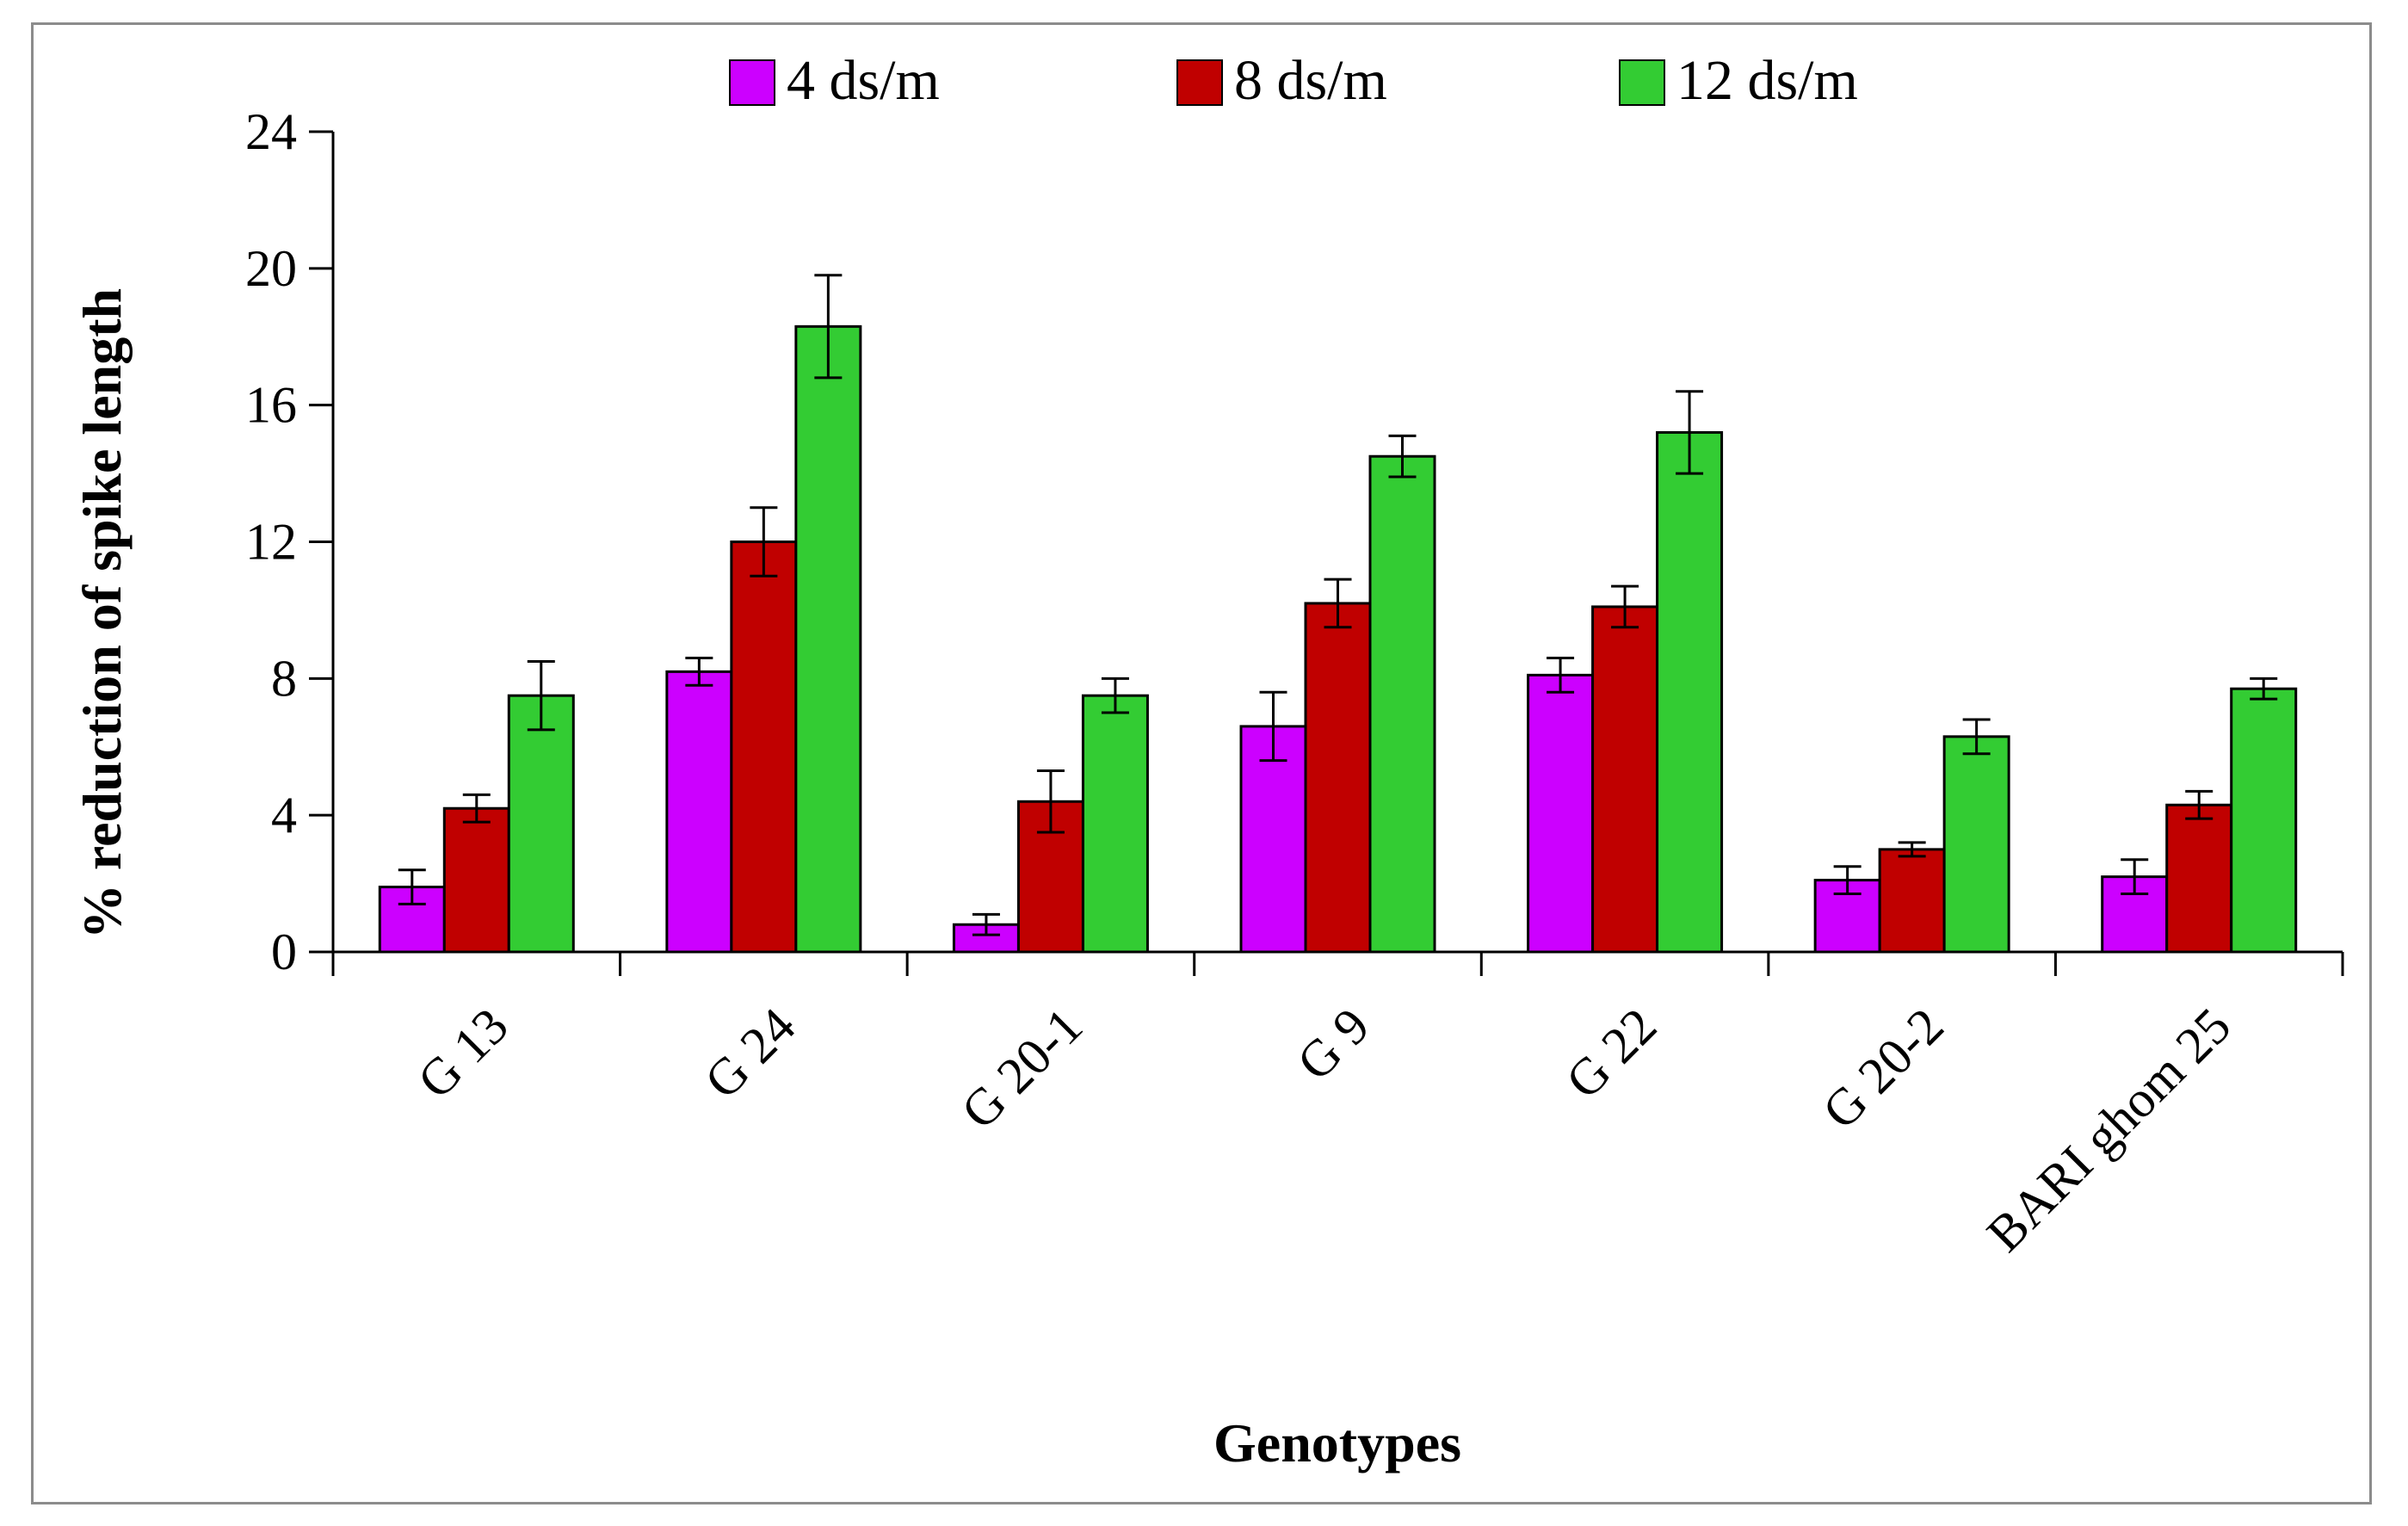 The height and width of the screenshot is (1526, 2408). Describe the element at coordinates (1337, 1442) in the screenshot. I see `x-axis-title: Genotypes` at that location.